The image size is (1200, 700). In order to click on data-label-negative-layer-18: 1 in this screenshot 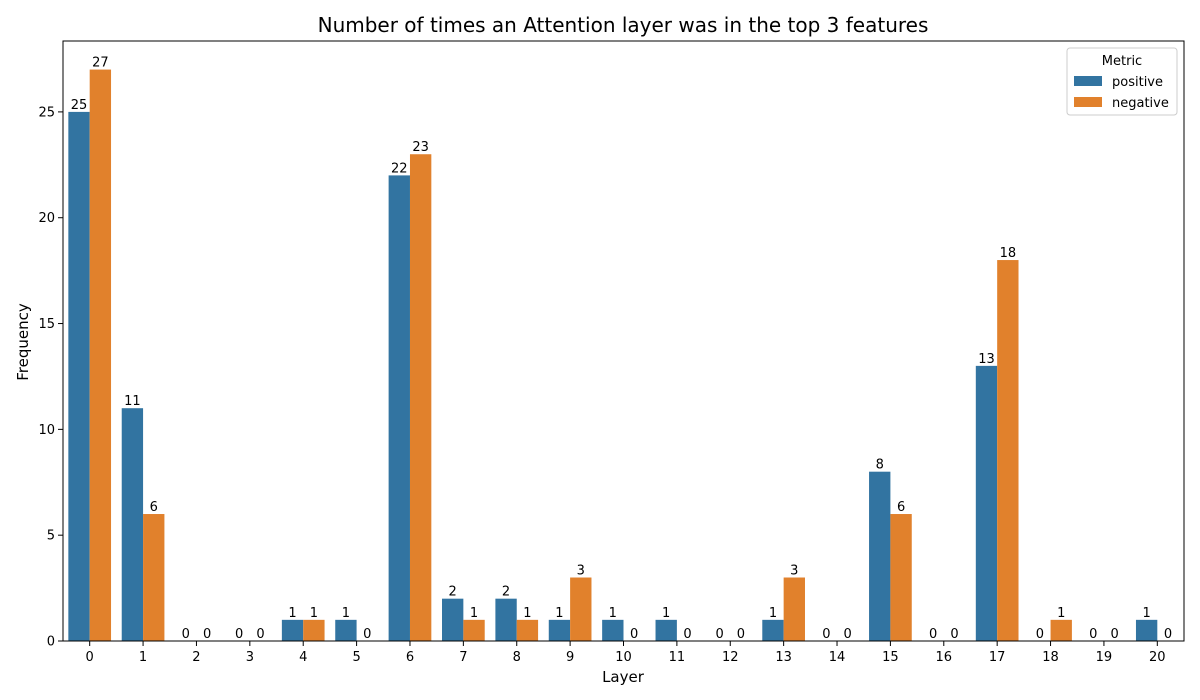, I will do `click(1061, 613)`.